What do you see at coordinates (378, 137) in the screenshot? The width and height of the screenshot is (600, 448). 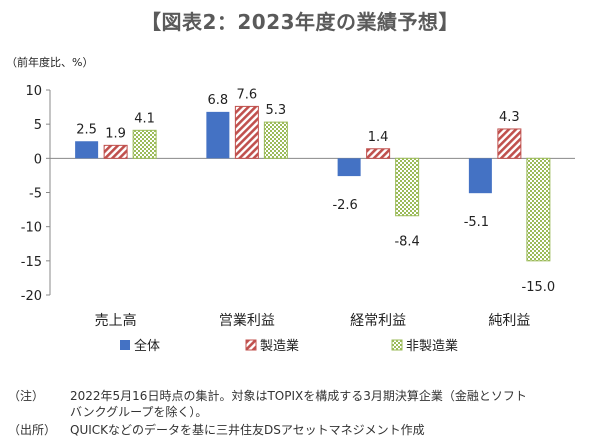 I see `data-label: 1.4` at bounding box center [378, 137].